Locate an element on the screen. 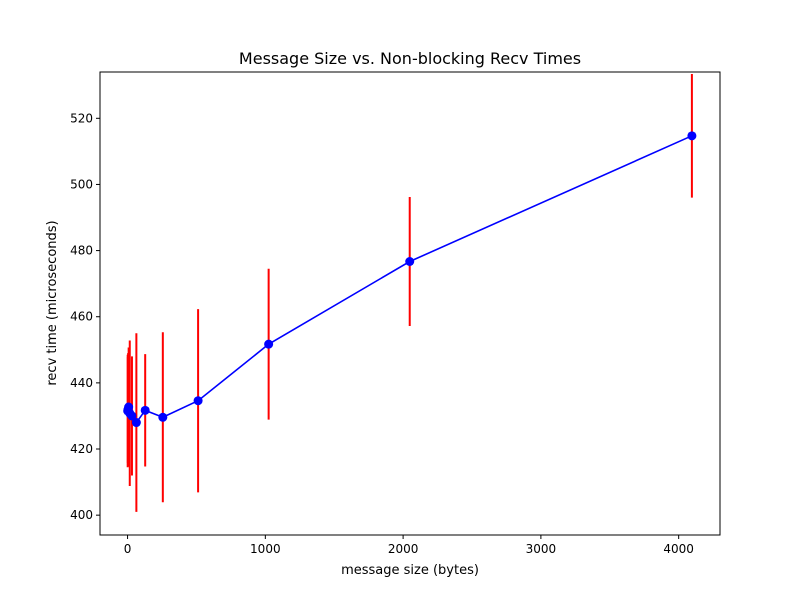 The image size is (800, 600). y-tick-label: 500 is located at coordinates (81, 184).